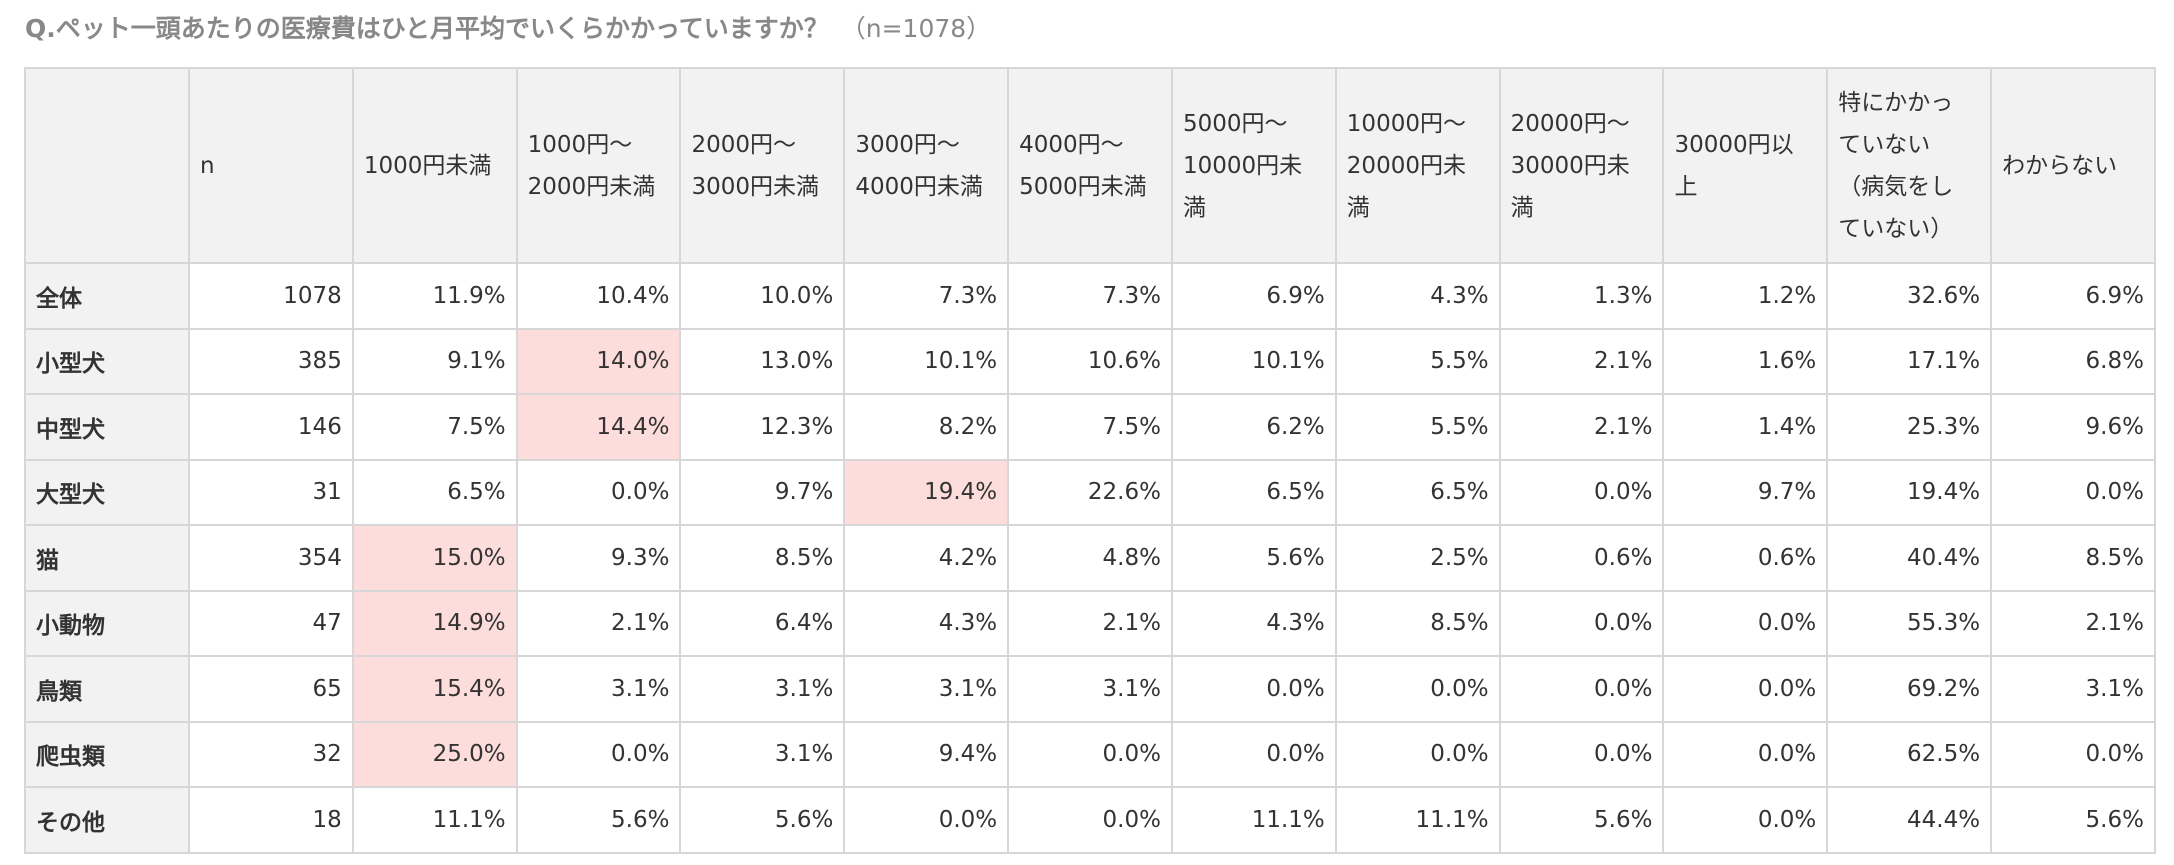  What do you see at coordinates (107, 754) in the screenshot?
I see `row-label: 爬虫類` at bounding box center [107, 754].